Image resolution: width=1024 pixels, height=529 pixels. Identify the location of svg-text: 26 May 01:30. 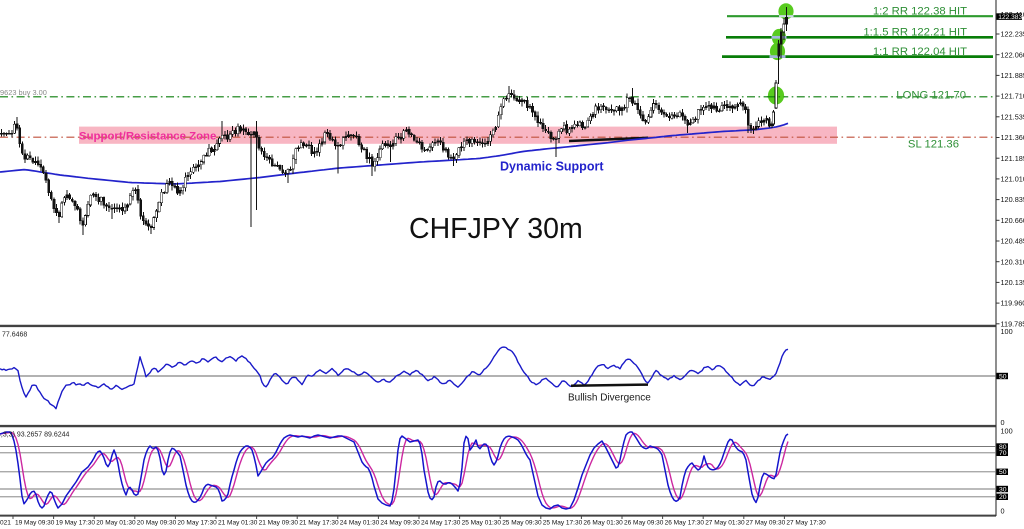
(603, 523).